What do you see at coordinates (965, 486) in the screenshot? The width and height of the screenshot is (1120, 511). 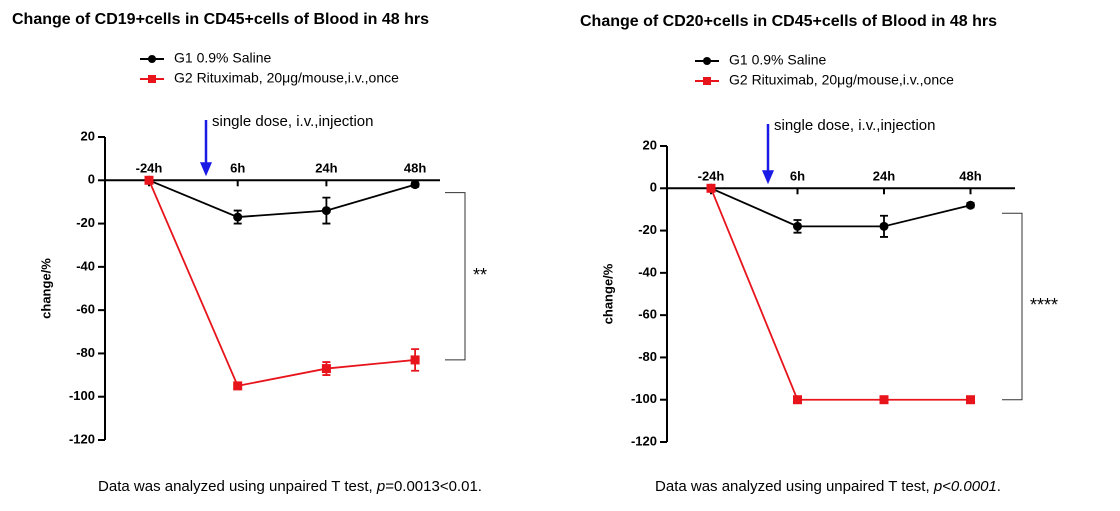 I see `footnote-part: p<0.0001` at bounding box center [965, 486].